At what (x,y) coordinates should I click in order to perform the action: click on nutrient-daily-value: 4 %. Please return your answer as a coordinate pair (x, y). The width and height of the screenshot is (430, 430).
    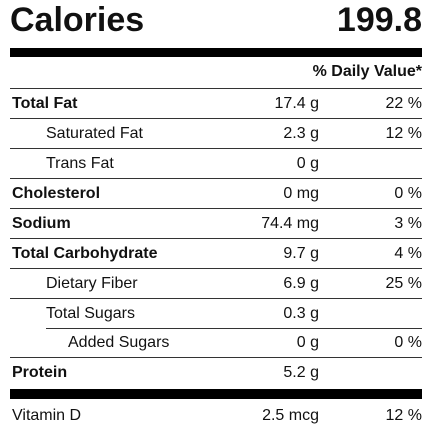
    Looking at the image, I should click on (408, 253).